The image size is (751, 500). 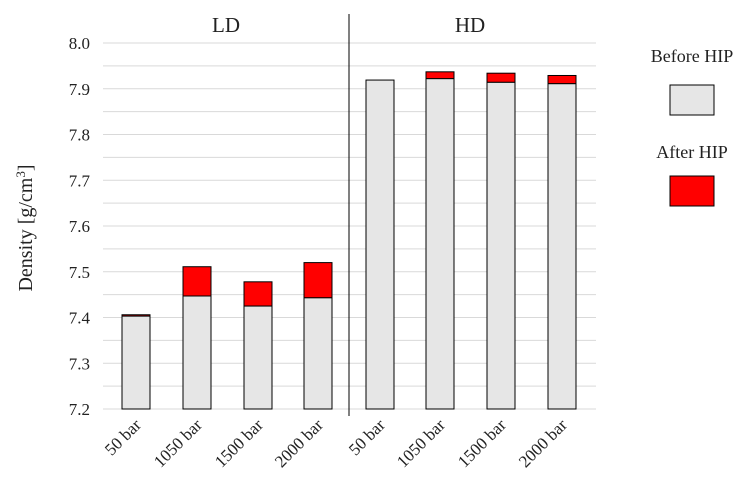 I want to click on y-tick-label: 7.9, so click(x=79, y=89).